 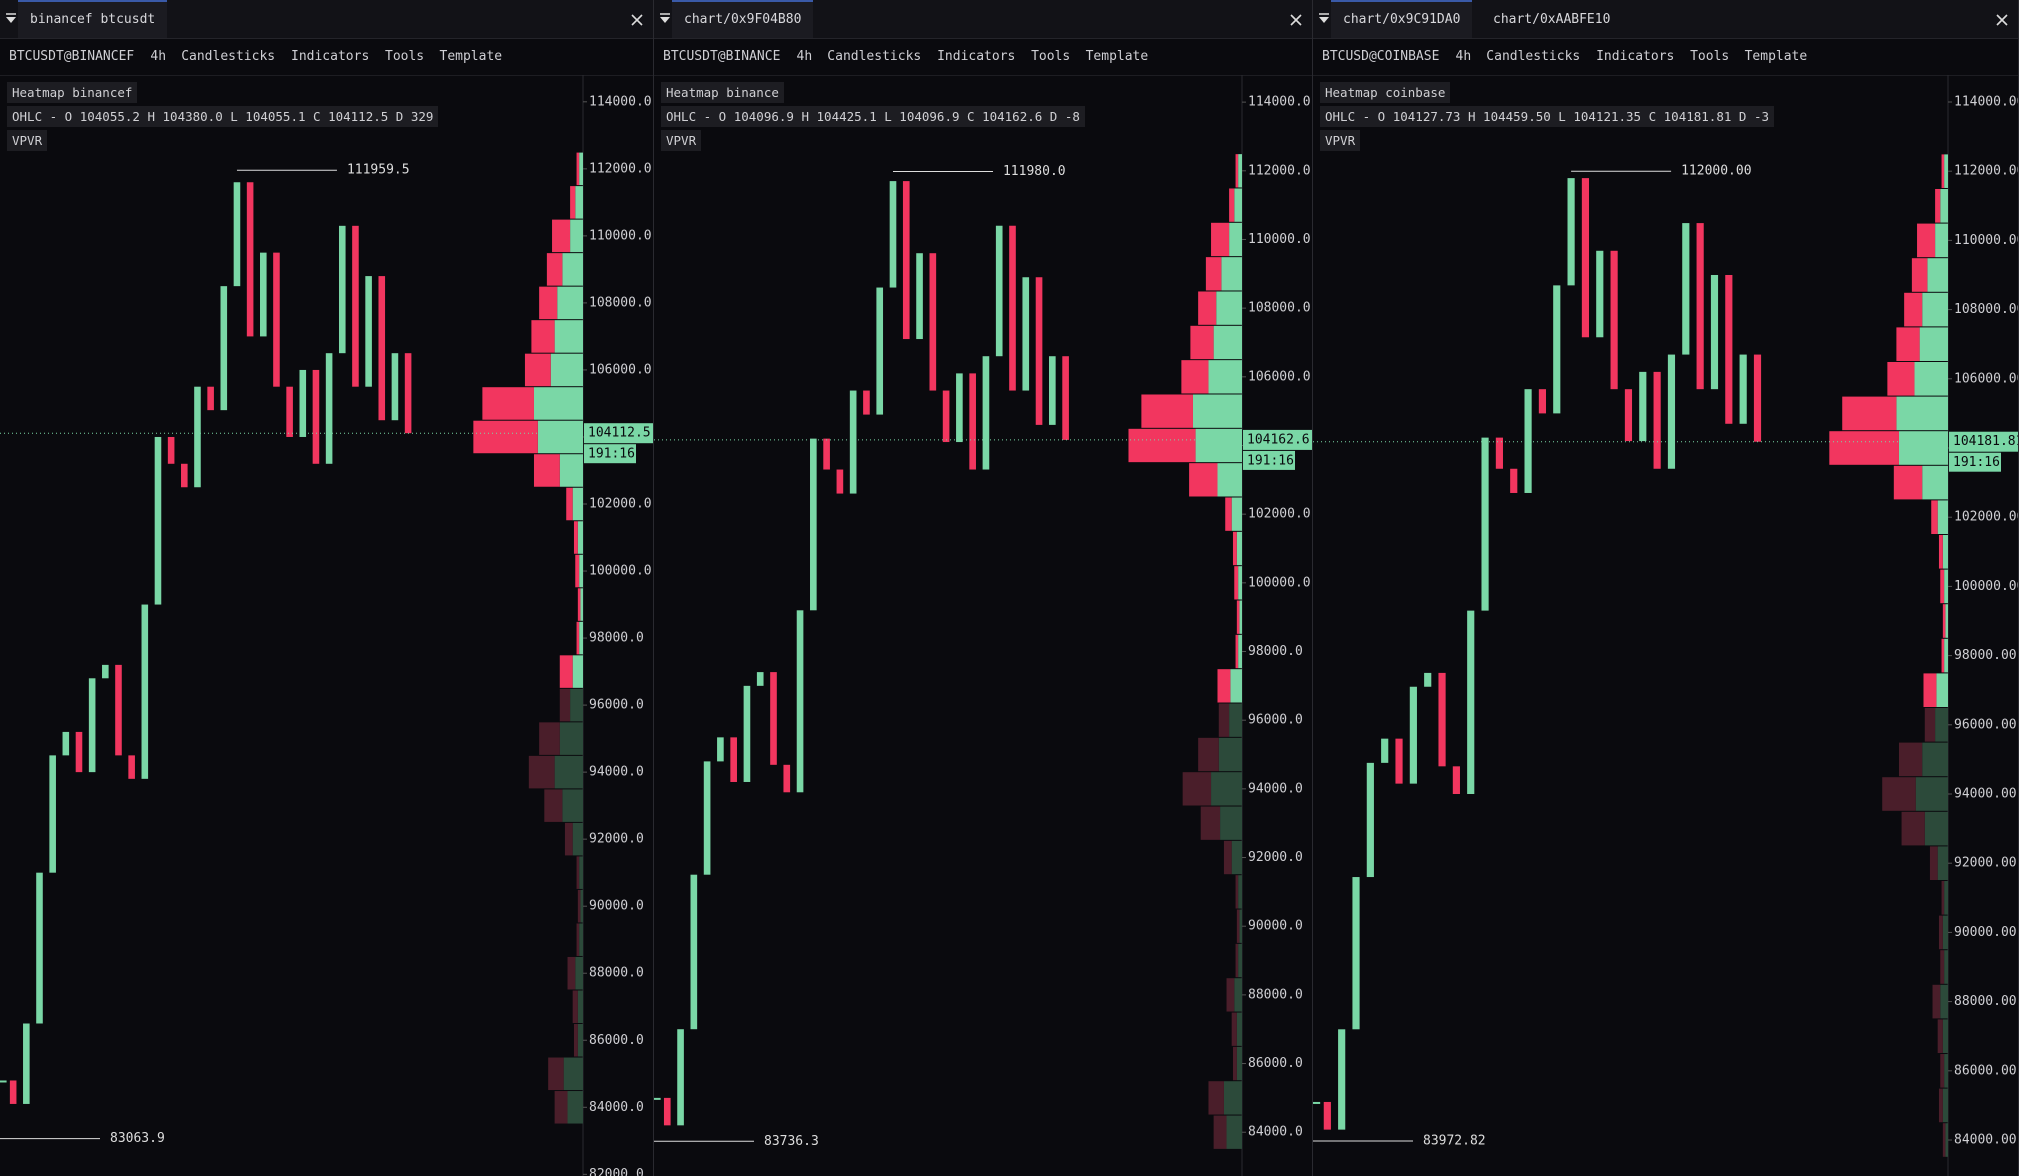 What do you see at coordinates (743, 19) in the screenshot?
I see `tab: chart/0x9F04B80` at bounding box center [743, 19].